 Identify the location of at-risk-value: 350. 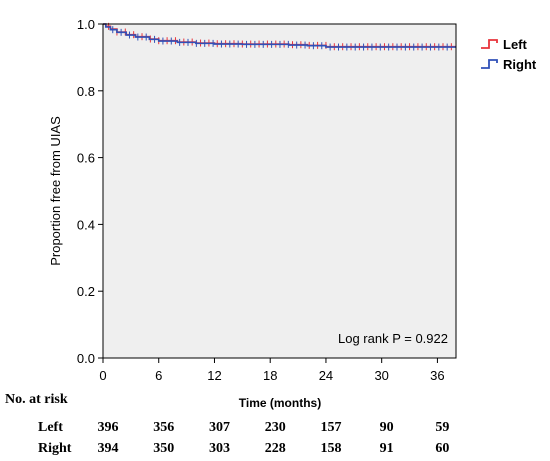
(163, 448).